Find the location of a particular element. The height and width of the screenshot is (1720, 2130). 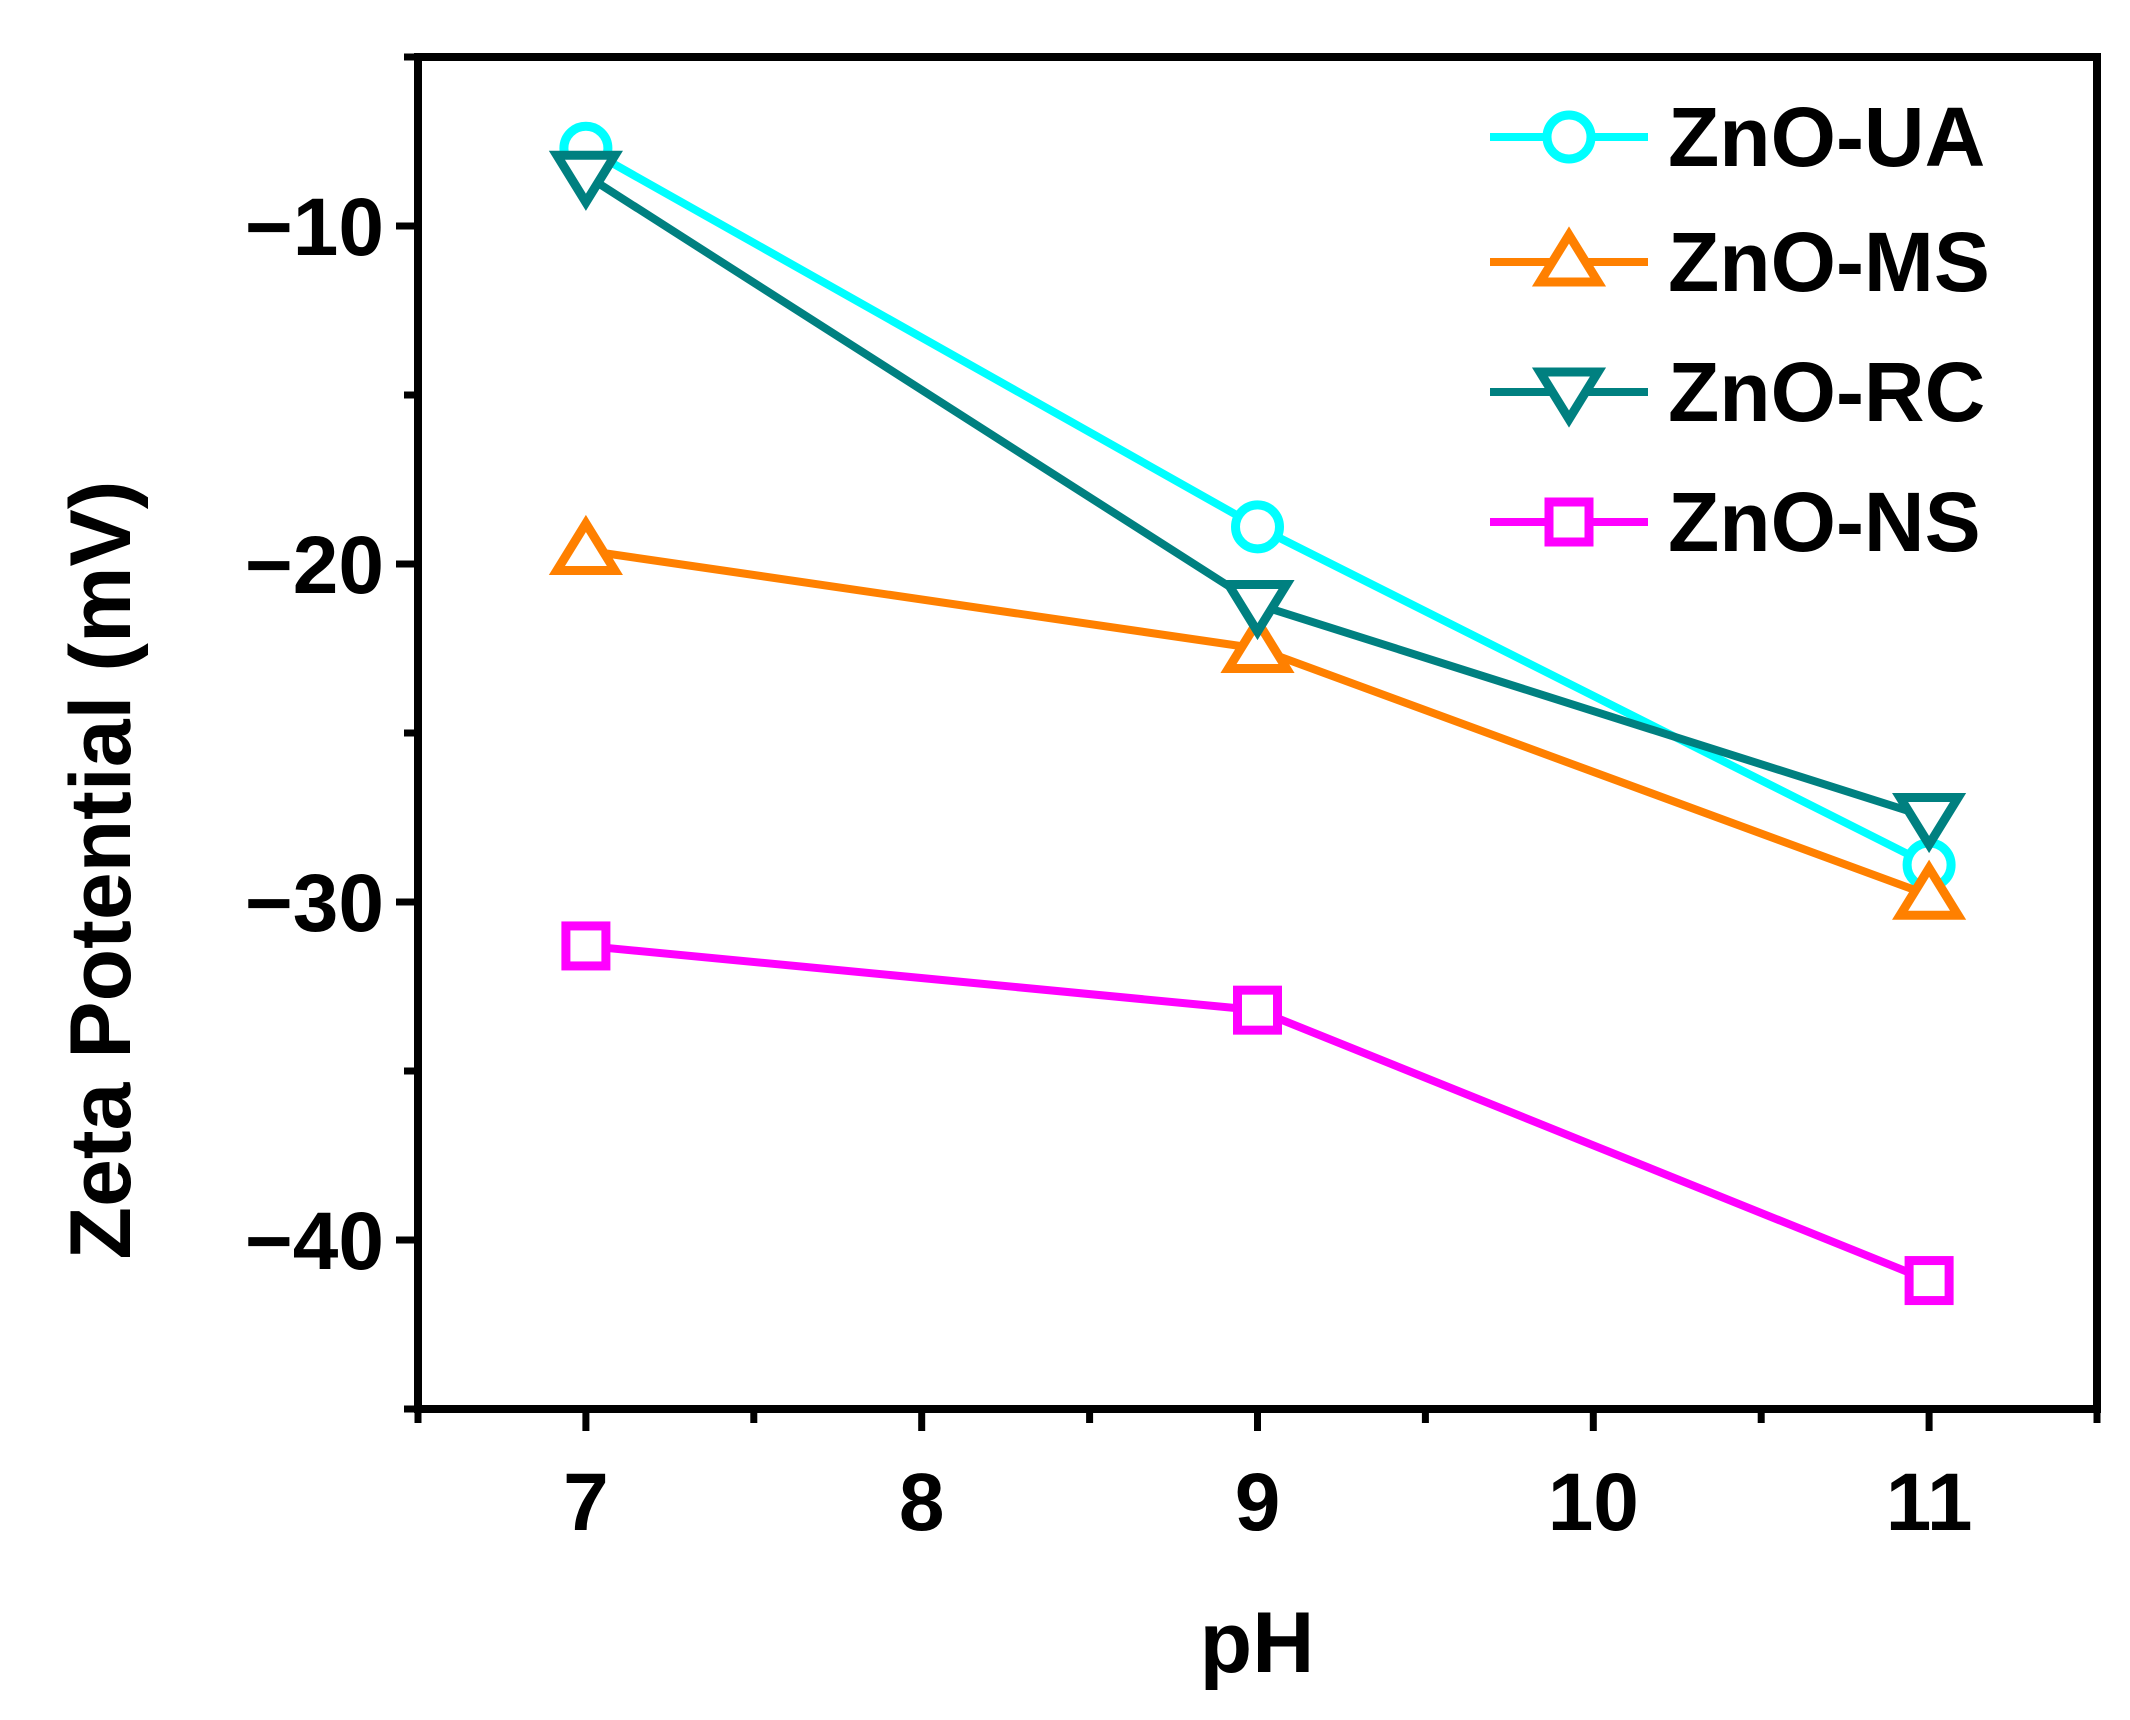

x-tick-label: 9 is located at coordinates (1258, 1502).